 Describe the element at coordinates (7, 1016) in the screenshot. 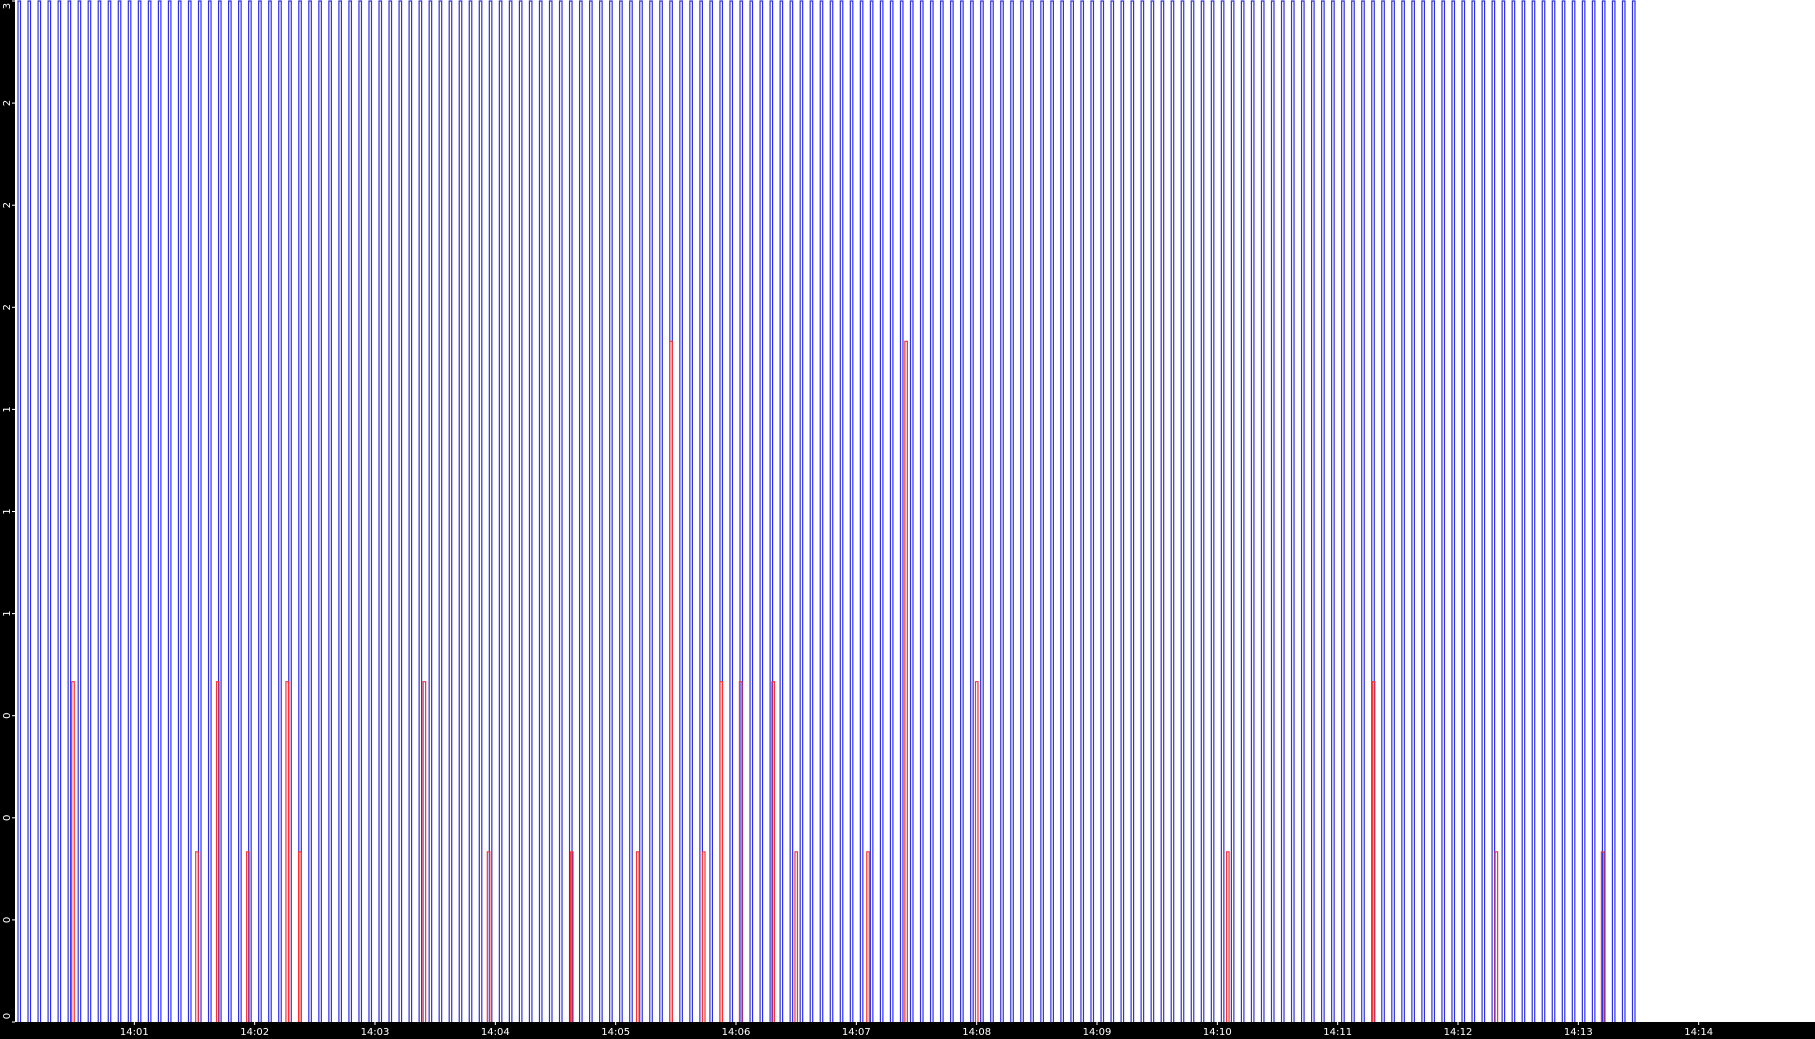

I see `y-tick-label: 0` at that location.